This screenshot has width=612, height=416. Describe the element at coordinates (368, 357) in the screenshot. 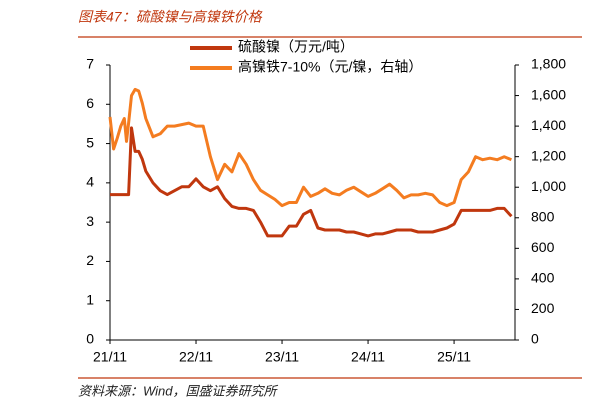

I see `x-tick-label: 24/11` at that location.